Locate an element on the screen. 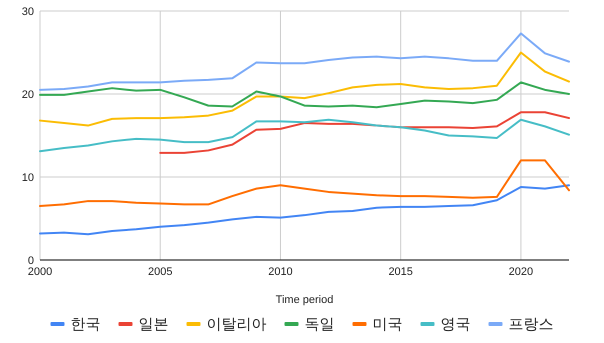  legend-label: 미국 is located at coordinates (387, 324).